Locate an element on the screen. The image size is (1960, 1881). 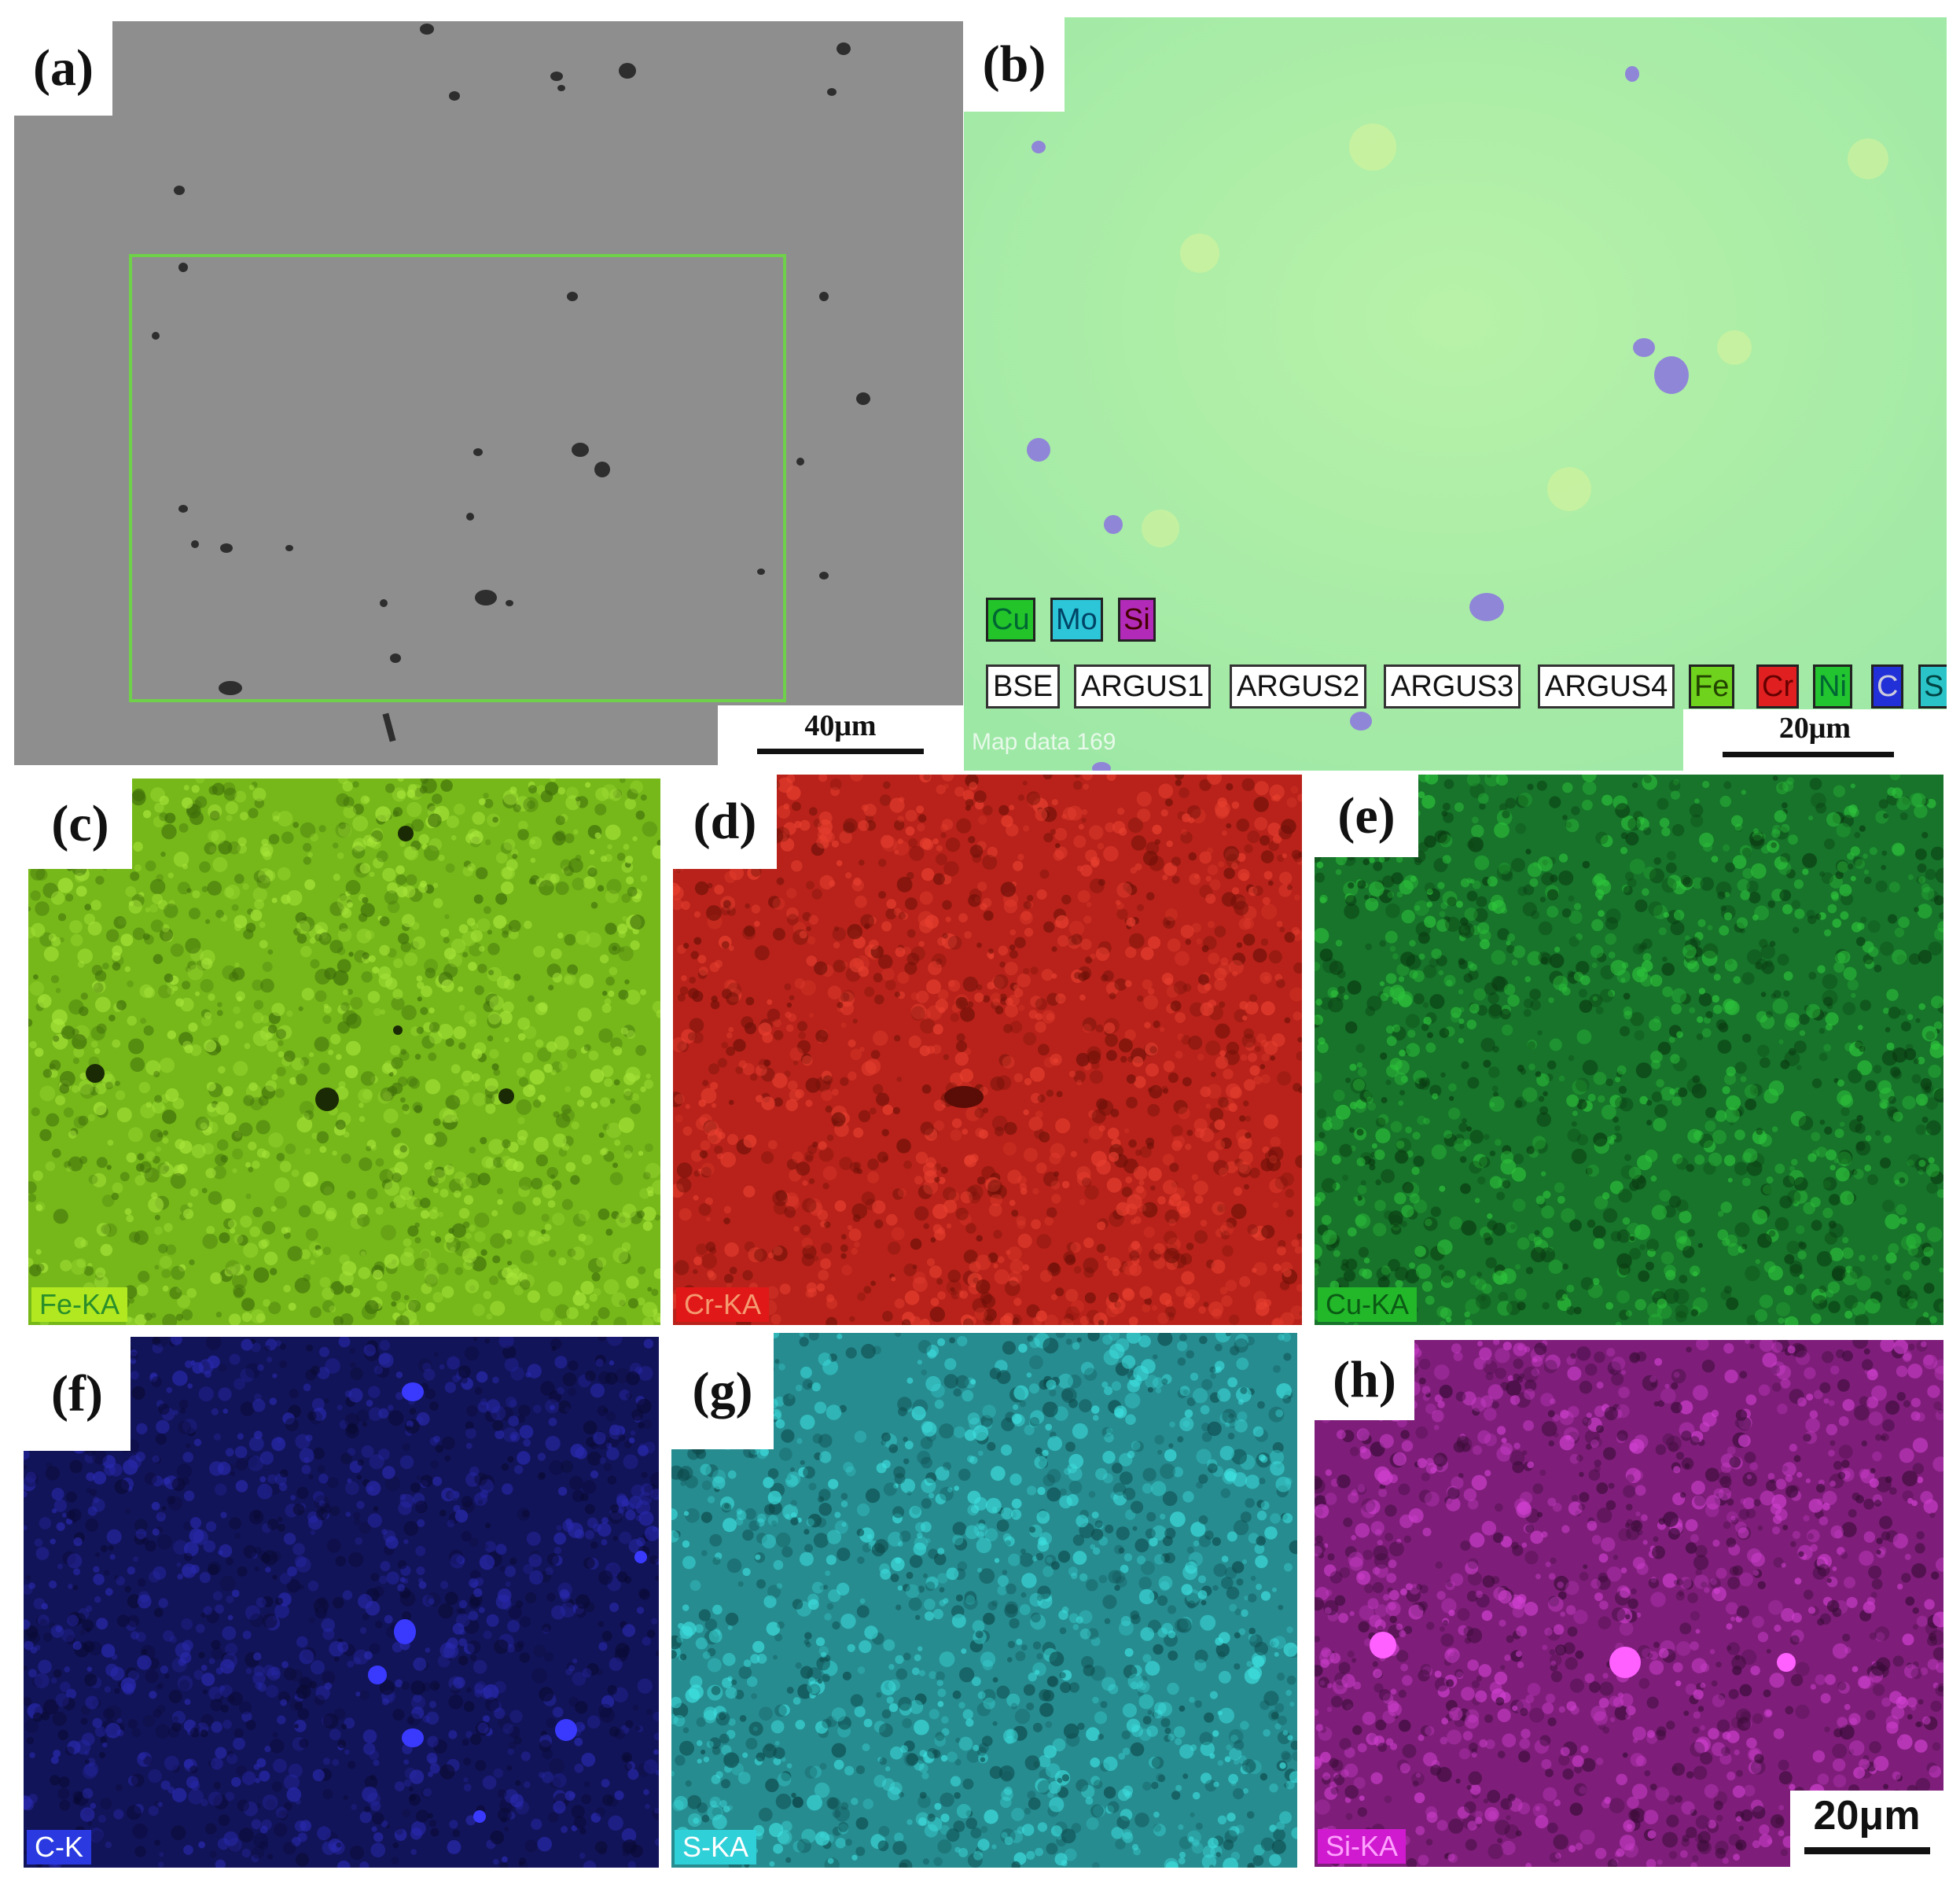
map-tag-si: Si-KA is located at coordinates (1362, 1846).